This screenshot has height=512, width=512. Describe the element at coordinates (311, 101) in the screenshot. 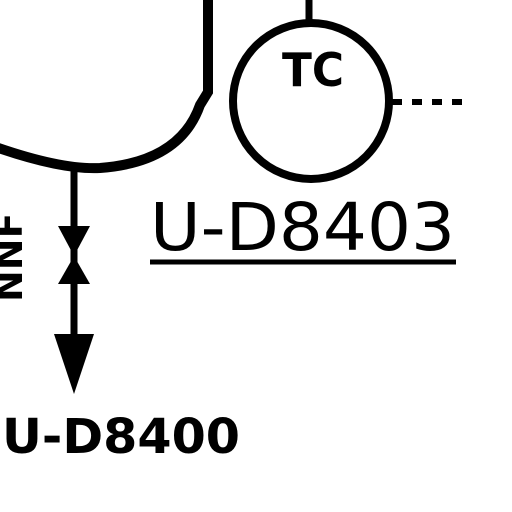

I see `instrument-bubble` at that location.